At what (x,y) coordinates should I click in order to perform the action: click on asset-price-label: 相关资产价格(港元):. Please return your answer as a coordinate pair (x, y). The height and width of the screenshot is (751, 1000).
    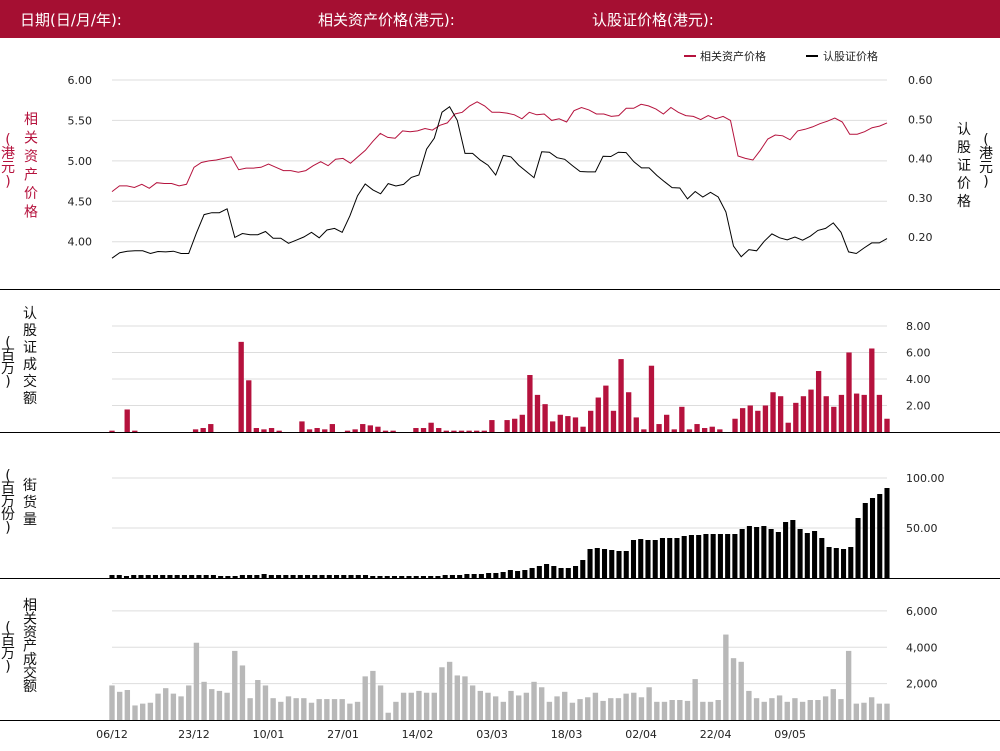
    Looking at the image, I should click on (386, 20).